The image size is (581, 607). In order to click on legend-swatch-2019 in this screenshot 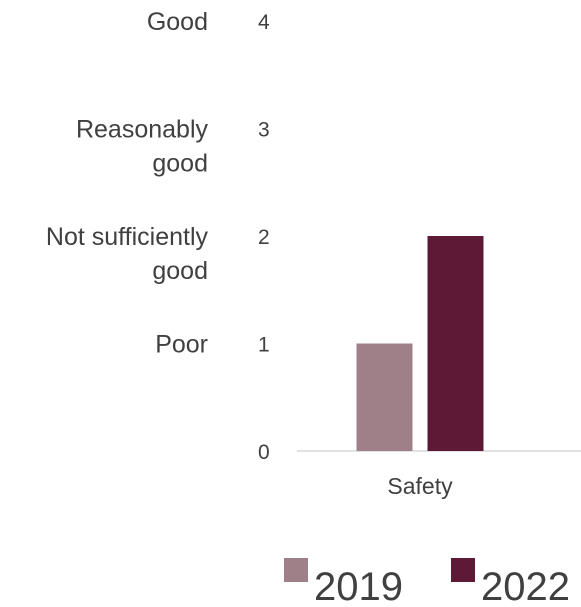, I will do `click(296, 570)`.